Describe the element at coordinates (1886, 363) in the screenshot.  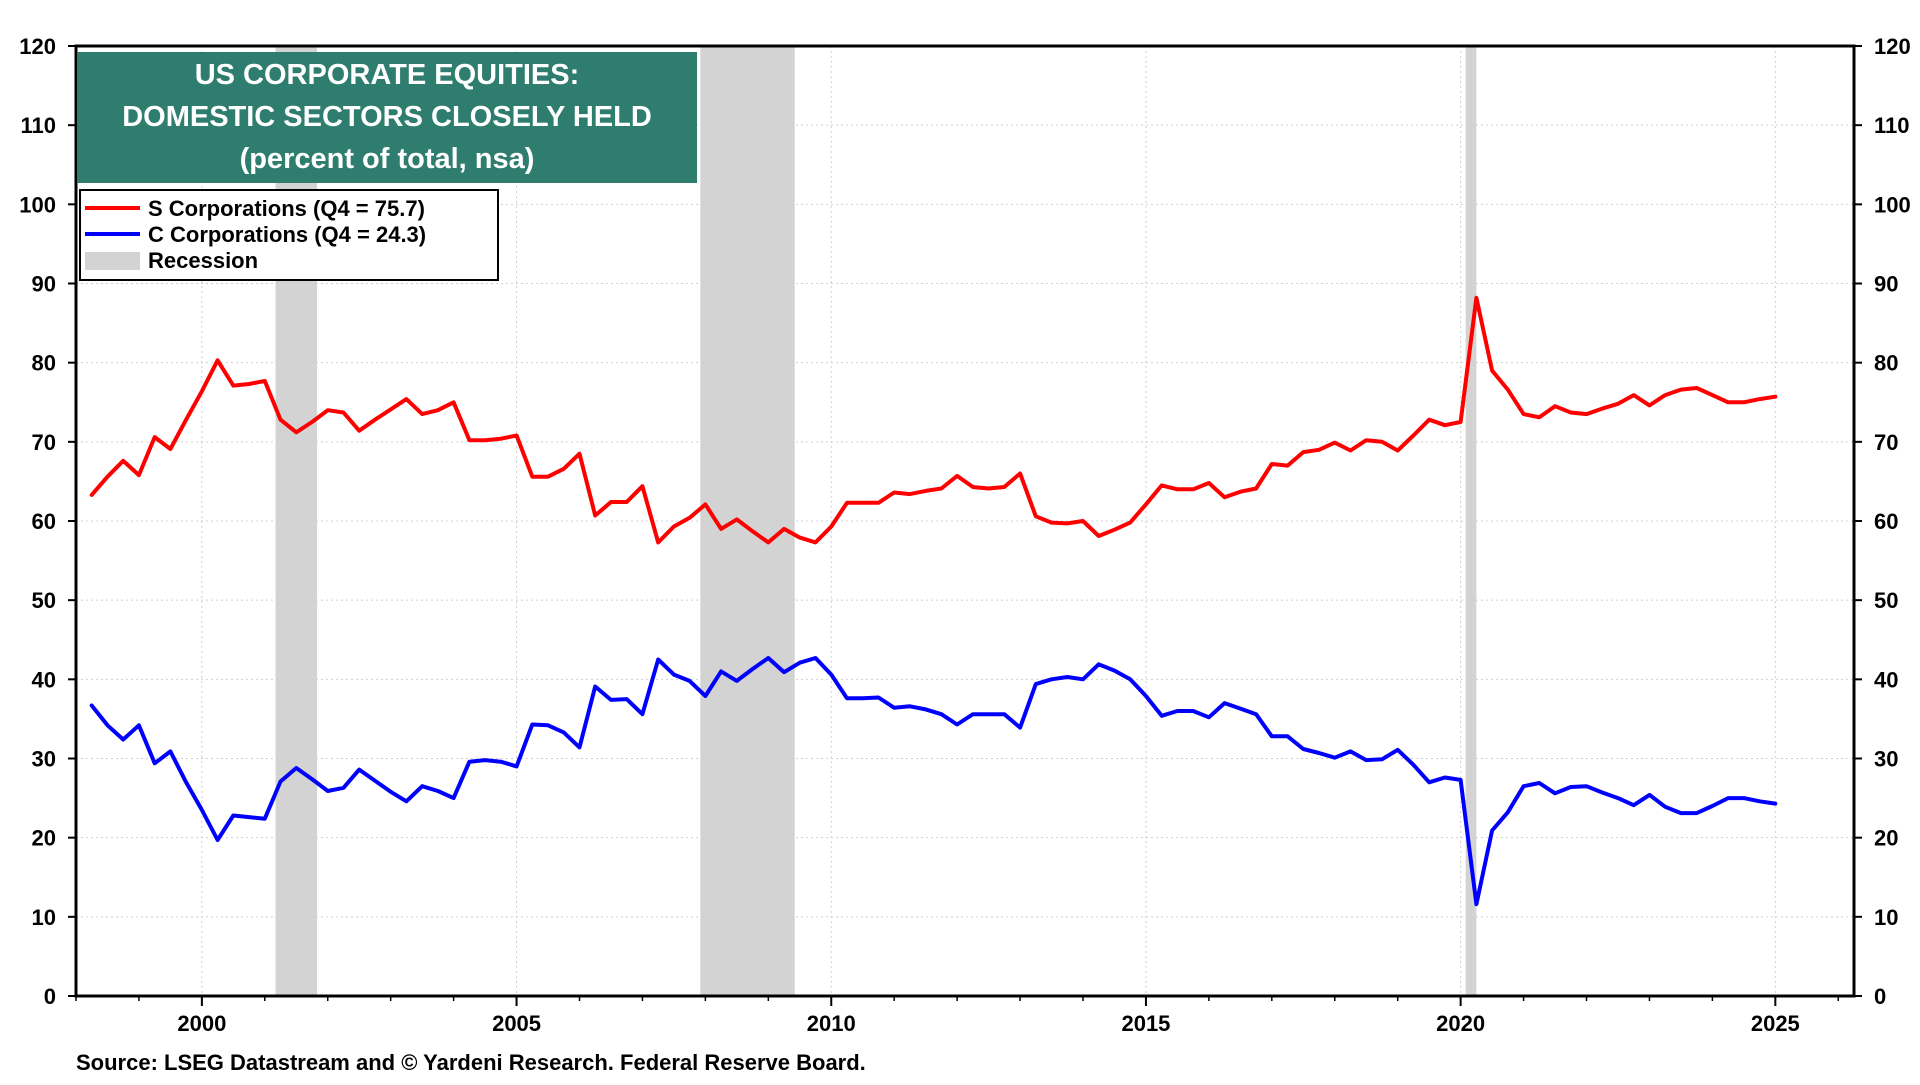
I see `y-tick-label-right: 80` at that location.